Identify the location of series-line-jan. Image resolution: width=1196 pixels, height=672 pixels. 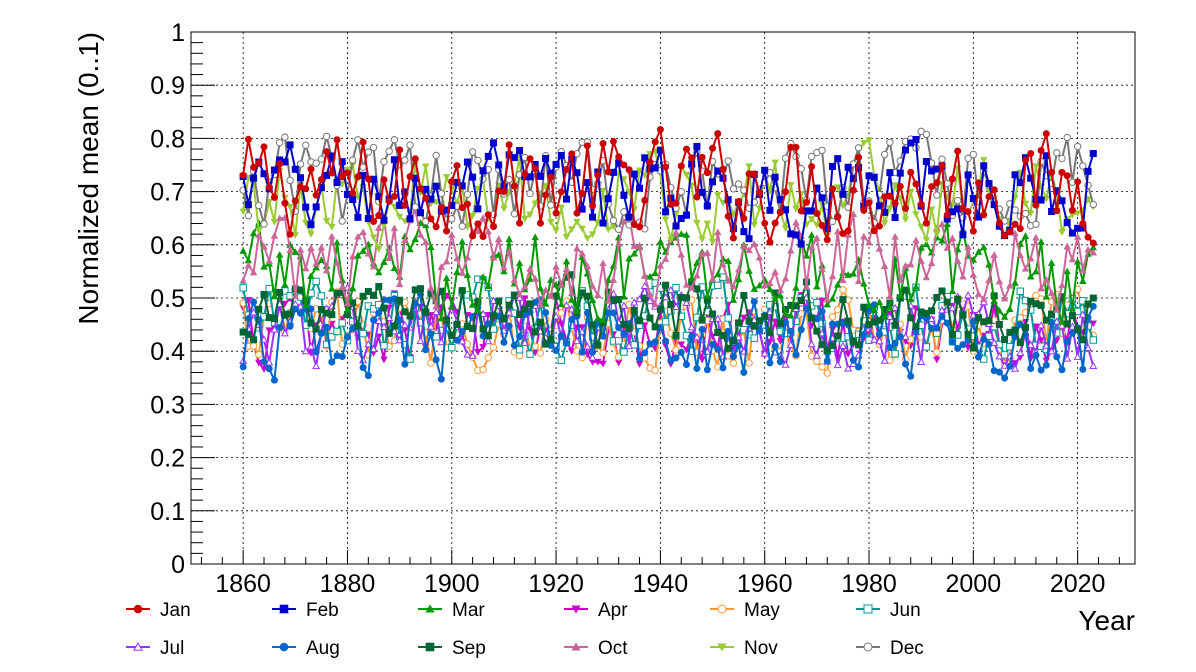
(668, 186).